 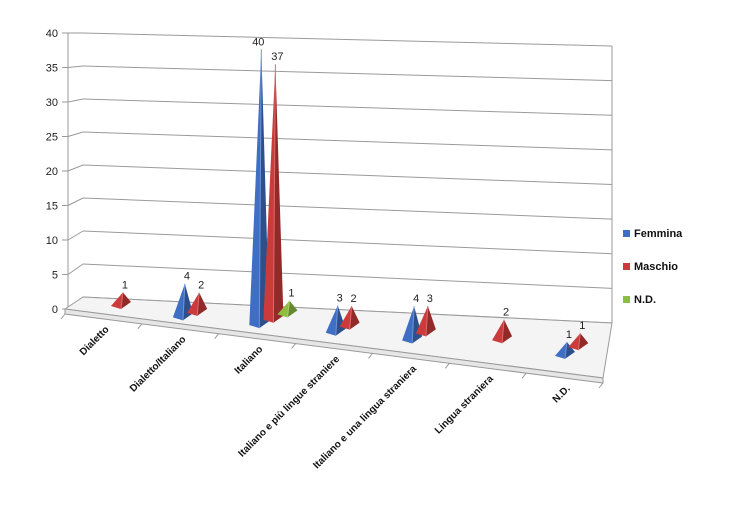 What do you see at coordinates (55, 276) in the screenshot?
I see `y-tick-label: 5` at bounding box center [55, 276].